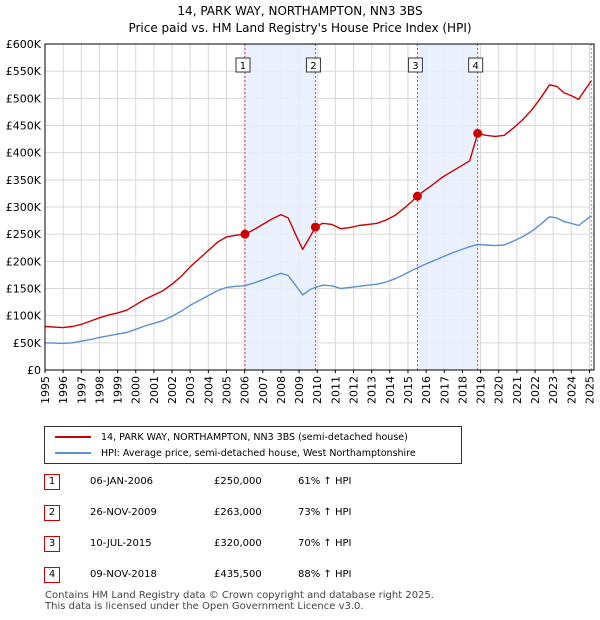 The width and height of the screenshot is (600, 620). What do you see at coordinates (136, 390) in the screenshot?
I see `x-tick-label: 2000` at bounding box center [136, 390].